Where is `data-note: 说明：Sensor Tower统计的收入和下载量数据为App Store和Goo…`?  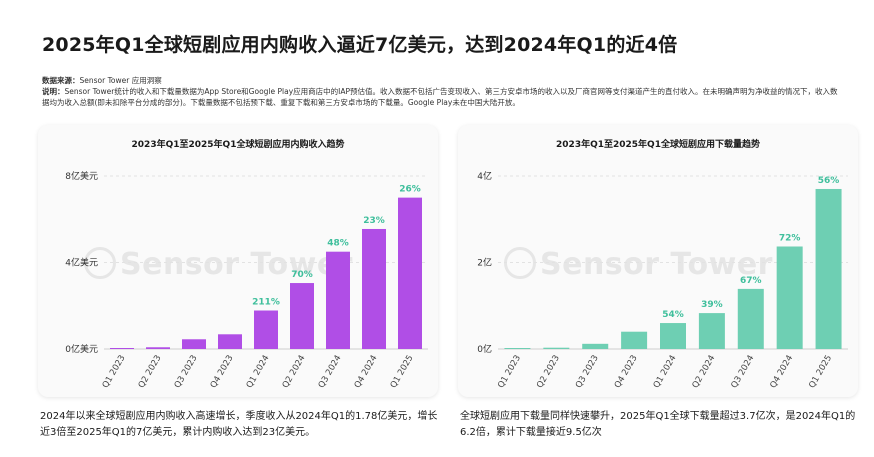
data-note: 说明：Sensor Tower统计的收入和下载量数据为App Store和Goo… is located at coordinates (442, 97).